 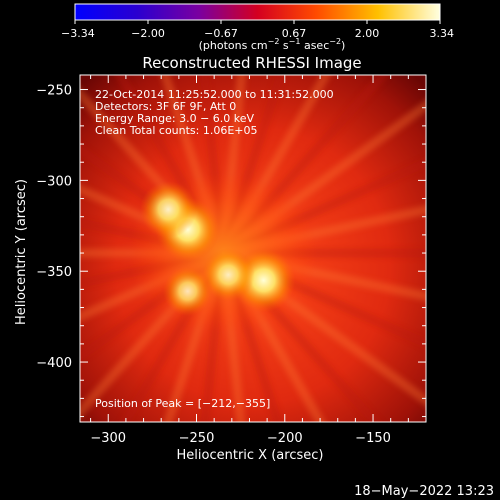 I want to click on y-tick-label: −400, so click(x=54, y=363).